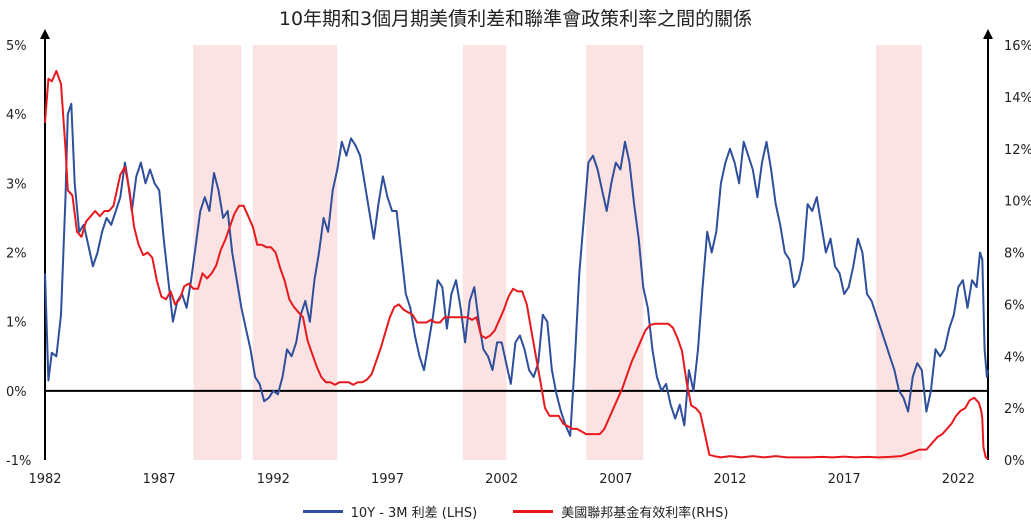 This screenshot has height=524, width=1031. Describe the element at coordinates (1017, 98) in the screenshot. I see `right-tick-label: 14%` at that location.